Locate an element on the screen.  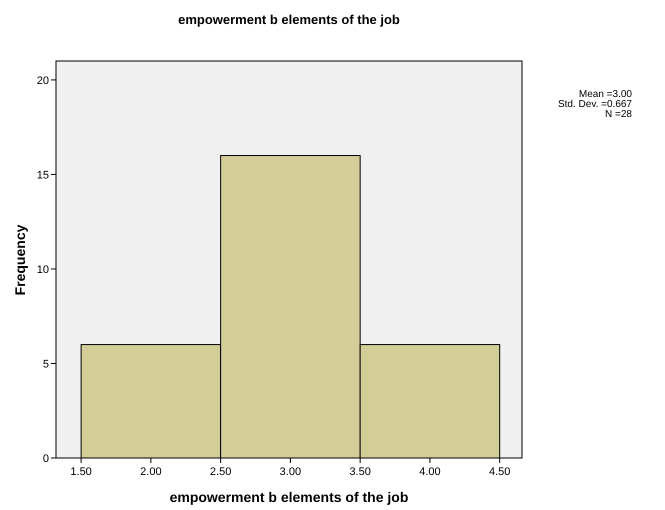
y-tick-label: 10 is located at coordinates (42, 270).